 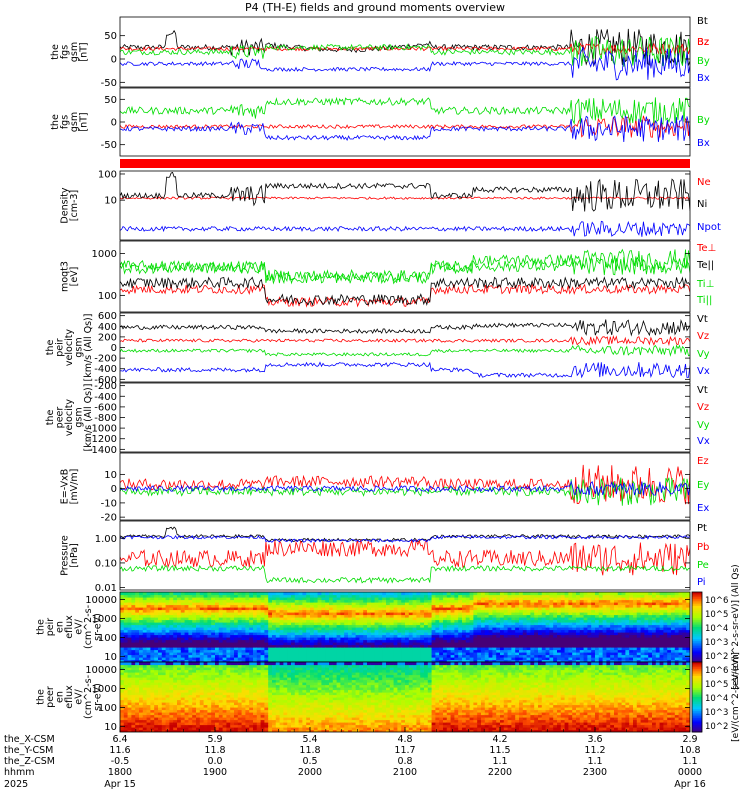 What do you see at coordinates (405, 534) in the screenshot?
I see `series-line-Pt` at bounding box center [405, 534].